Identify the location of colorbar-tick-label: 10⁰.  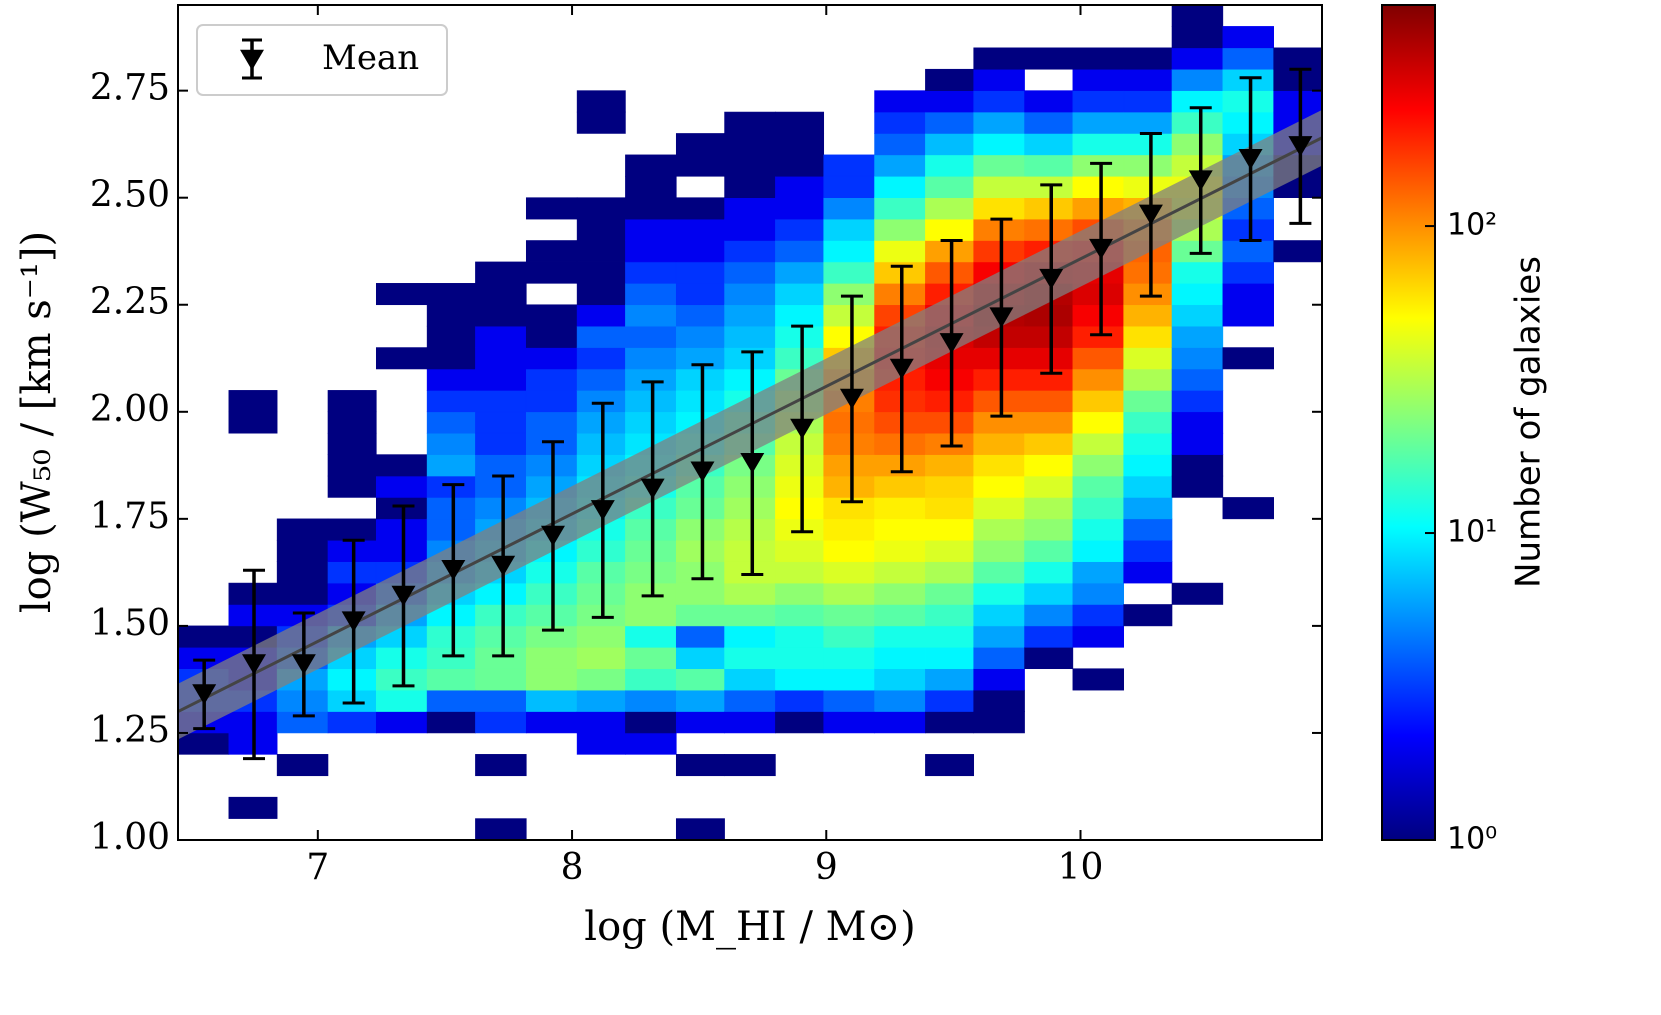
(1472, 839).